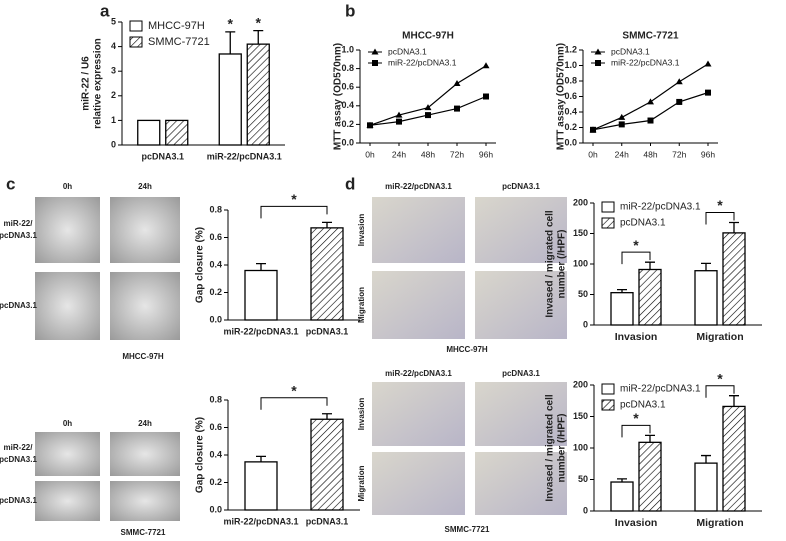 The width and height of the screenshot is (786, 541). What do you see at coordinates (179, 42) in the screenshot?
I see `legend-label: SMMC-7721` at bounding box center [179, 42].